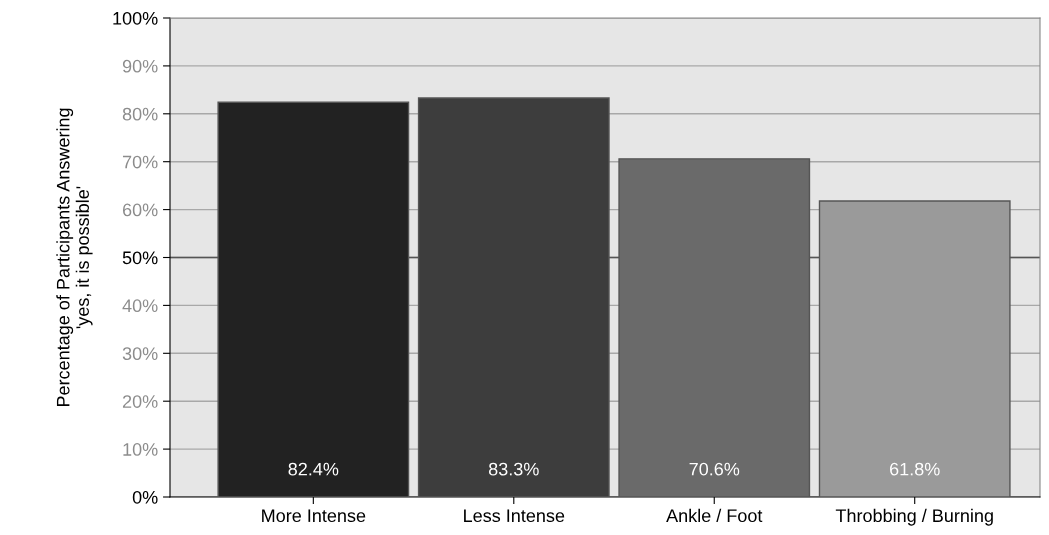 The width and height of the screenshot is (1049, 535). I want to click on data-label: 61.8%, so click(915, 469).